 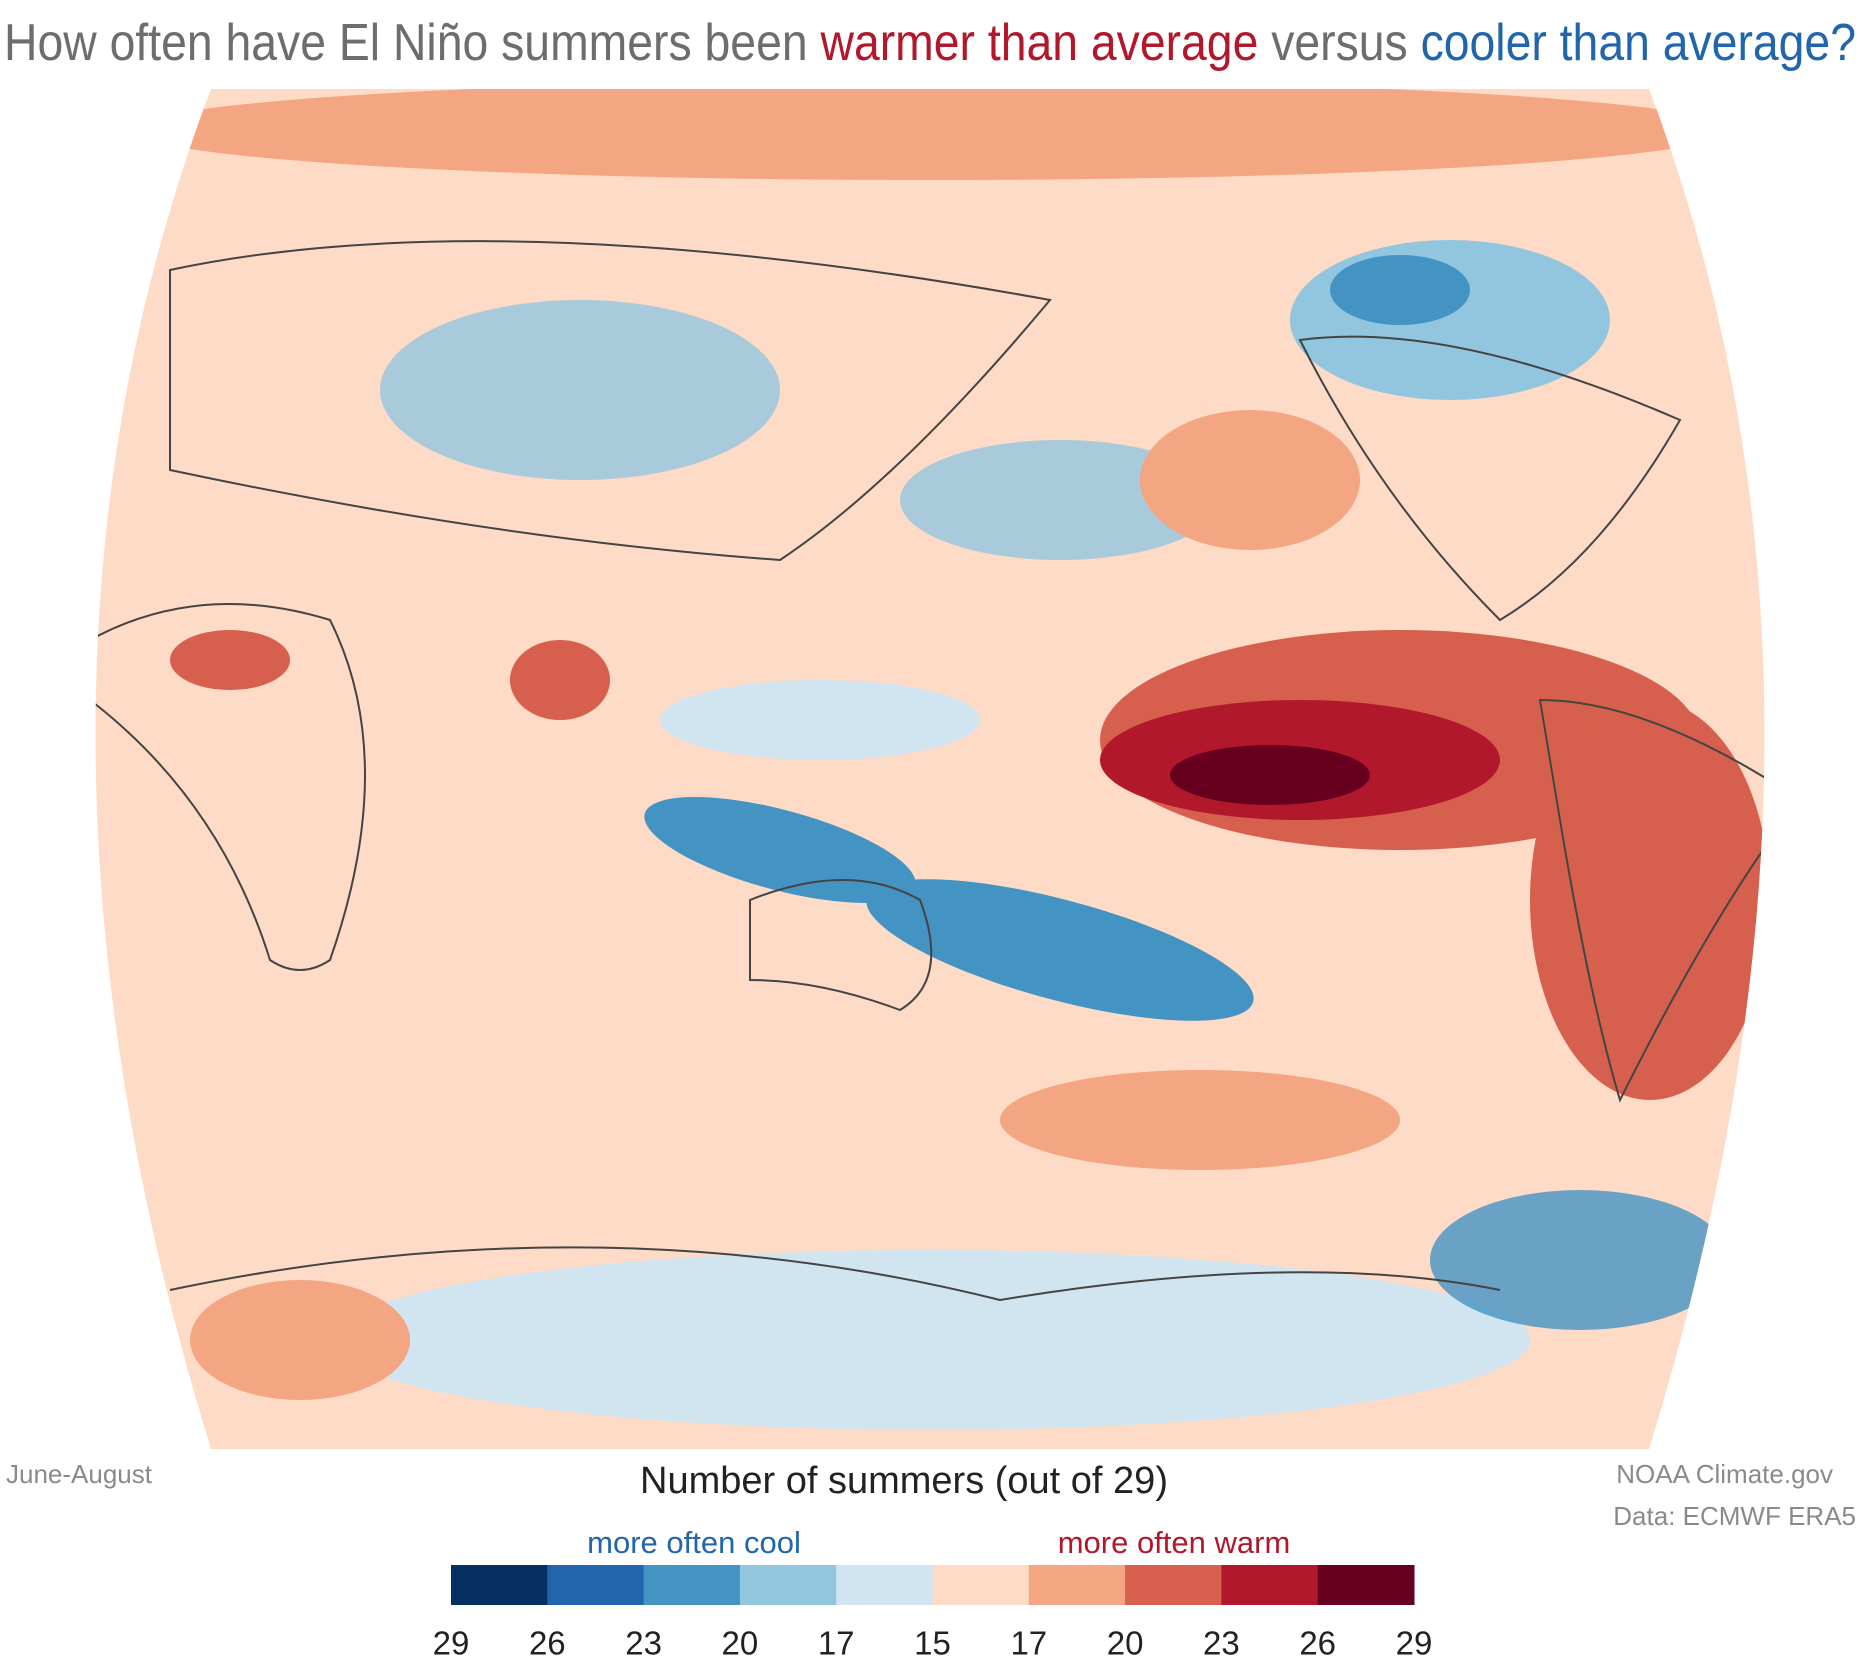 I want to click on colorbar: 29 26 23 20 17 15 17 20 23 26 29, so click(x=933, y=1613).